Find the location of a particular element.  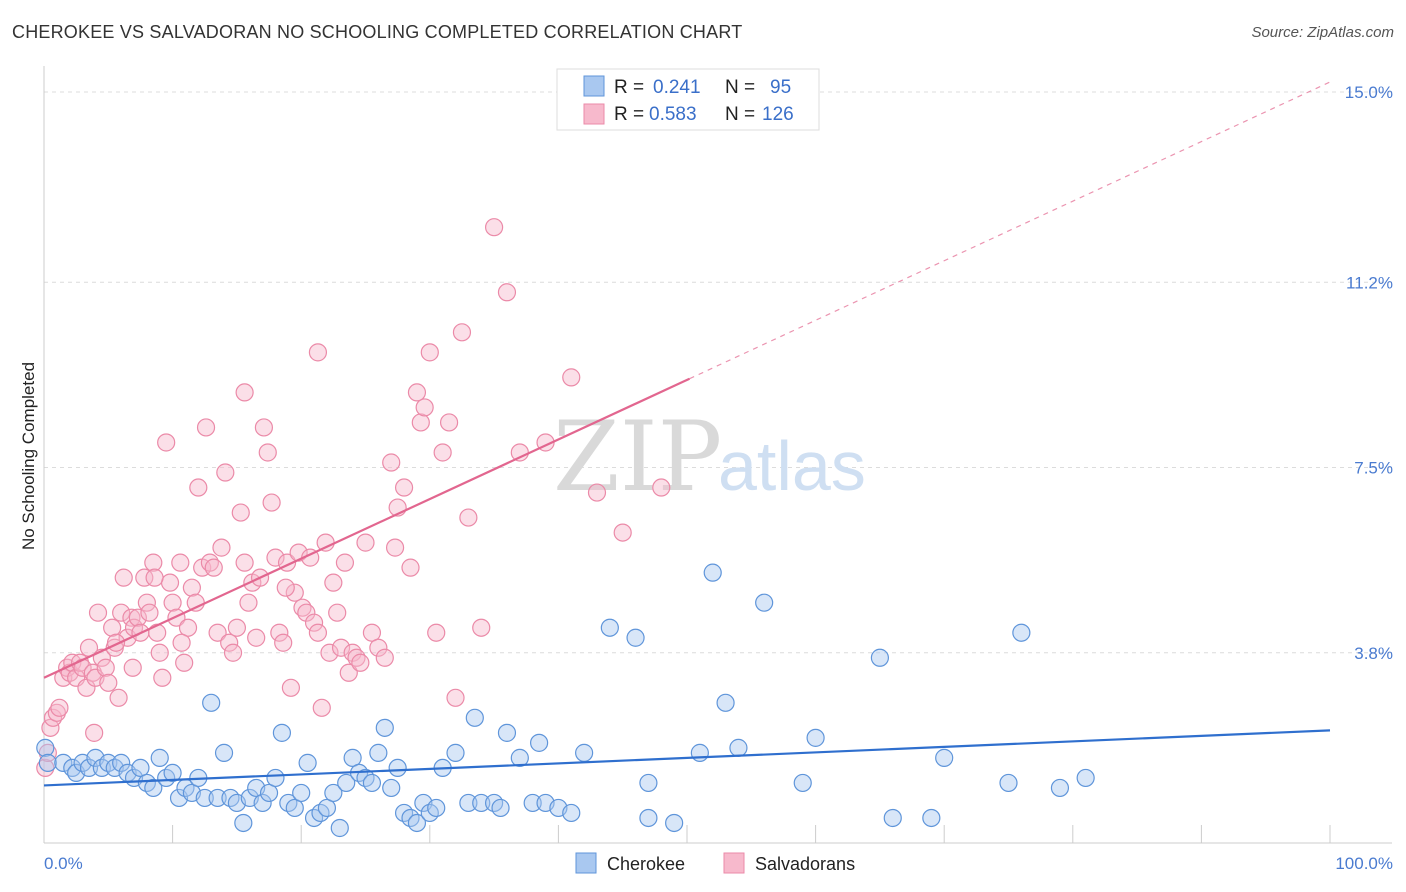

legend-n-label-cherokee: N = is located at coordinates (740, 87).